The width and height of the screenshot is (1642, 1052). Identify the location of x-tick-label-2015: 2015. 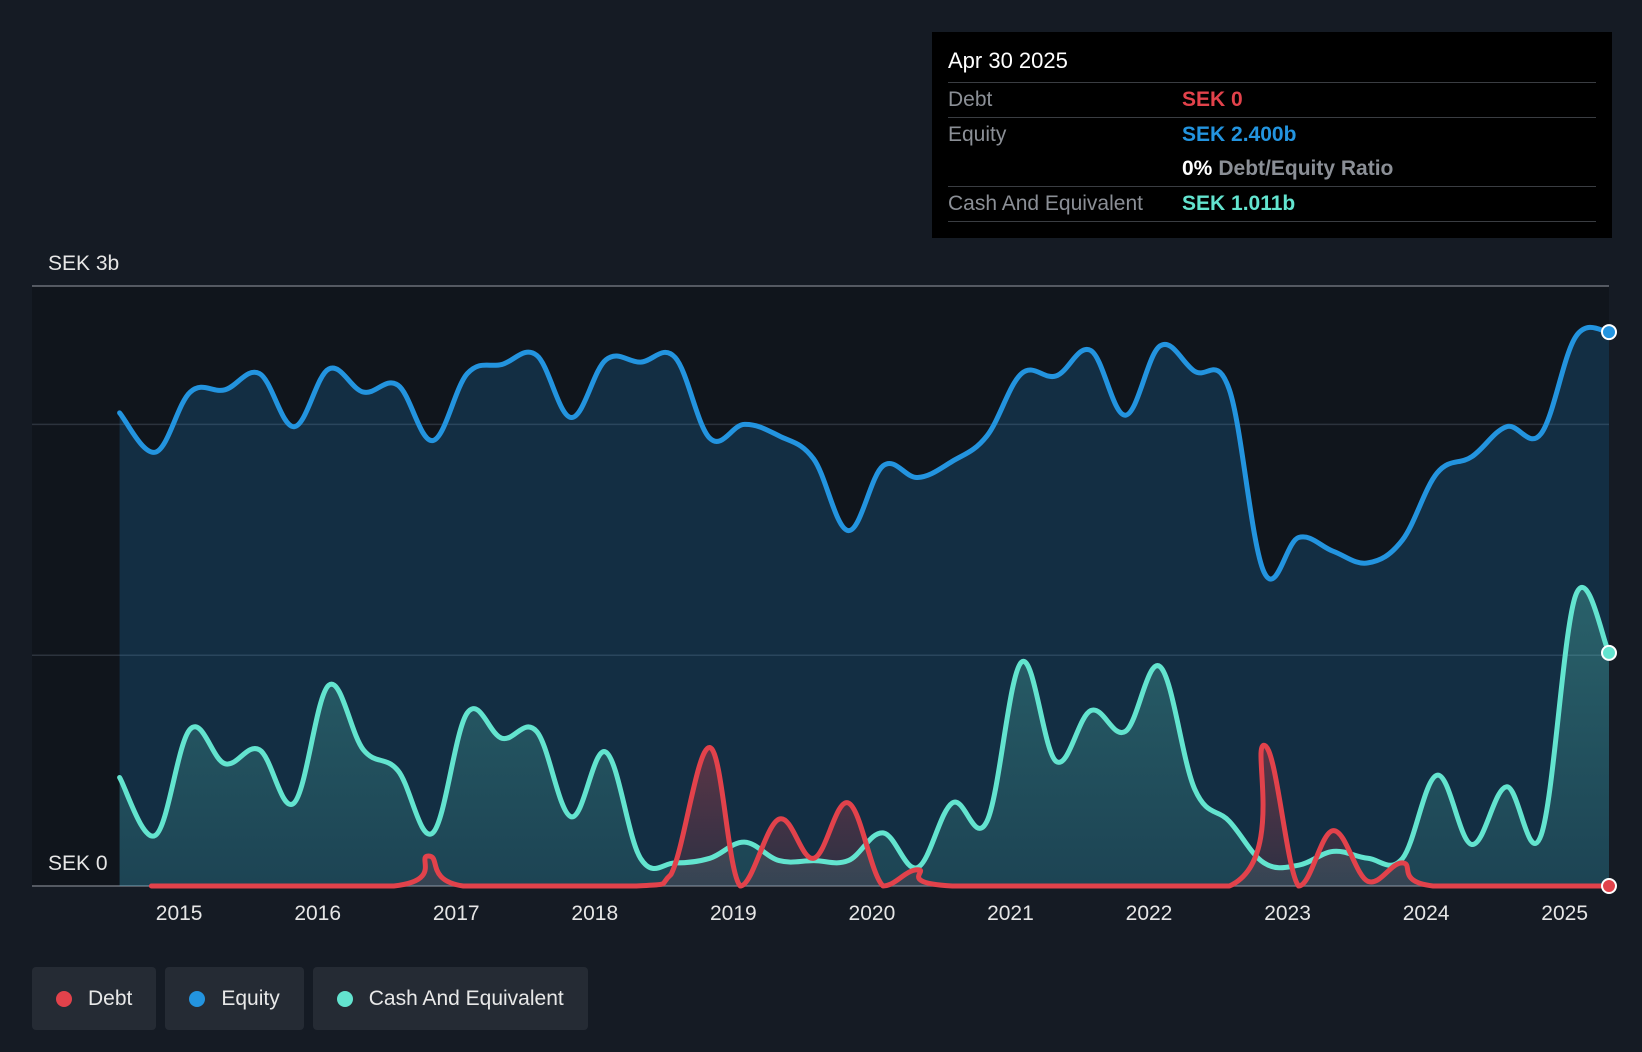
(179, 913).